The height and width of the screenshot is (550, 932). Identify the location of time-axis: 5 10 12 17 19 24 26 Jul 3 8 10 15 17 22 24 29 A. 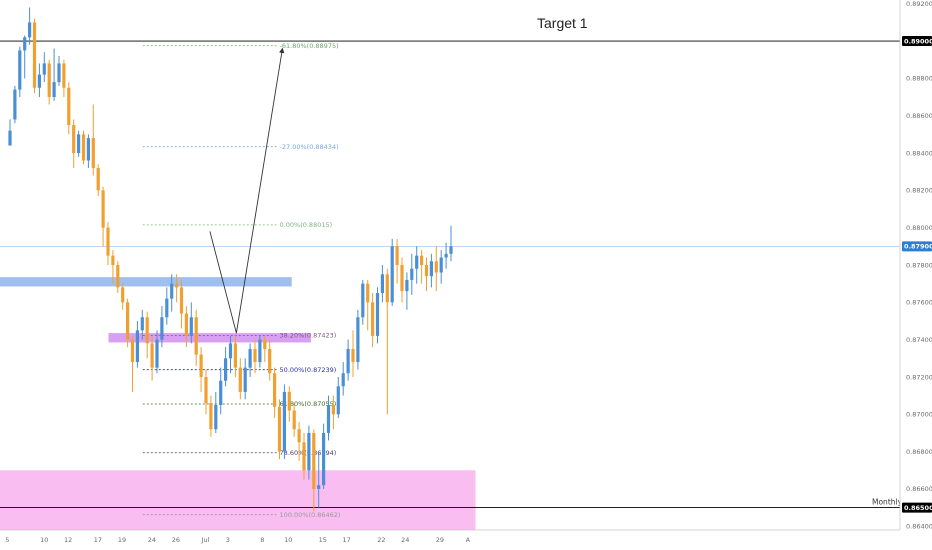
(450, 539).